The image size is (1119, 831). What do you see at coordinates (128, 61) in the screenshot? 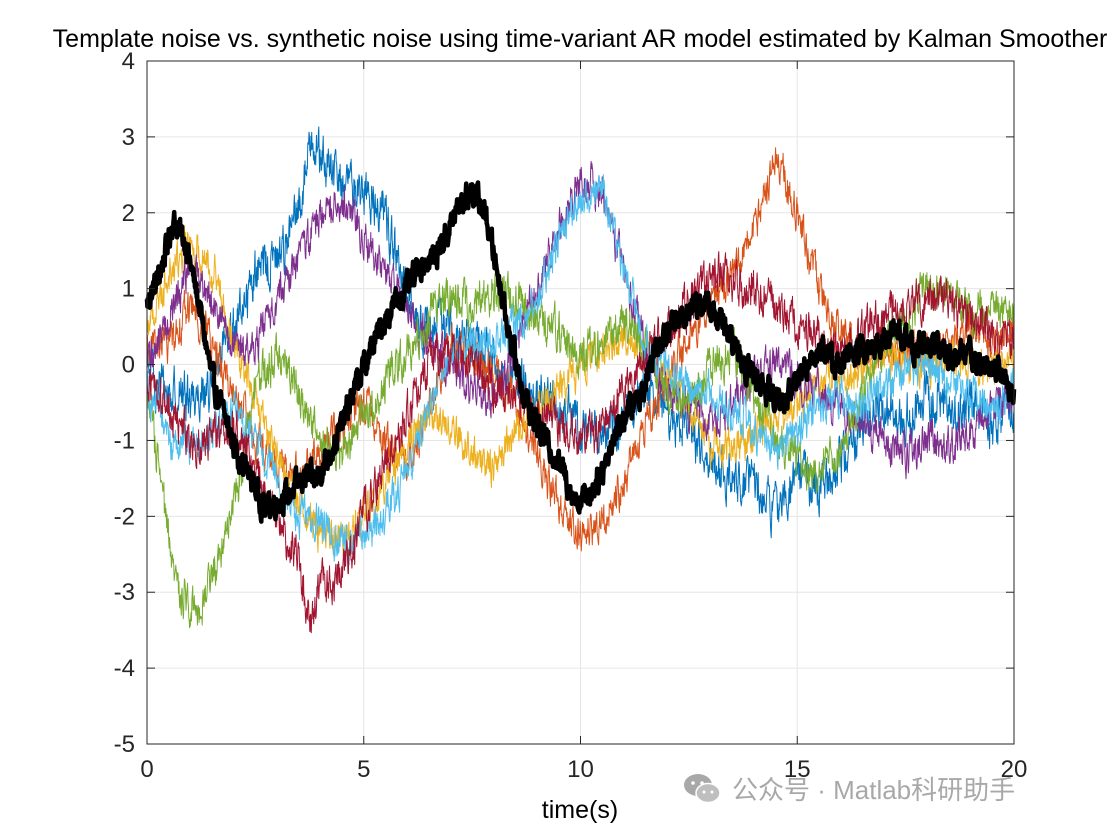
I see `y-tick-label: 4` at bounding box center [128, 61].